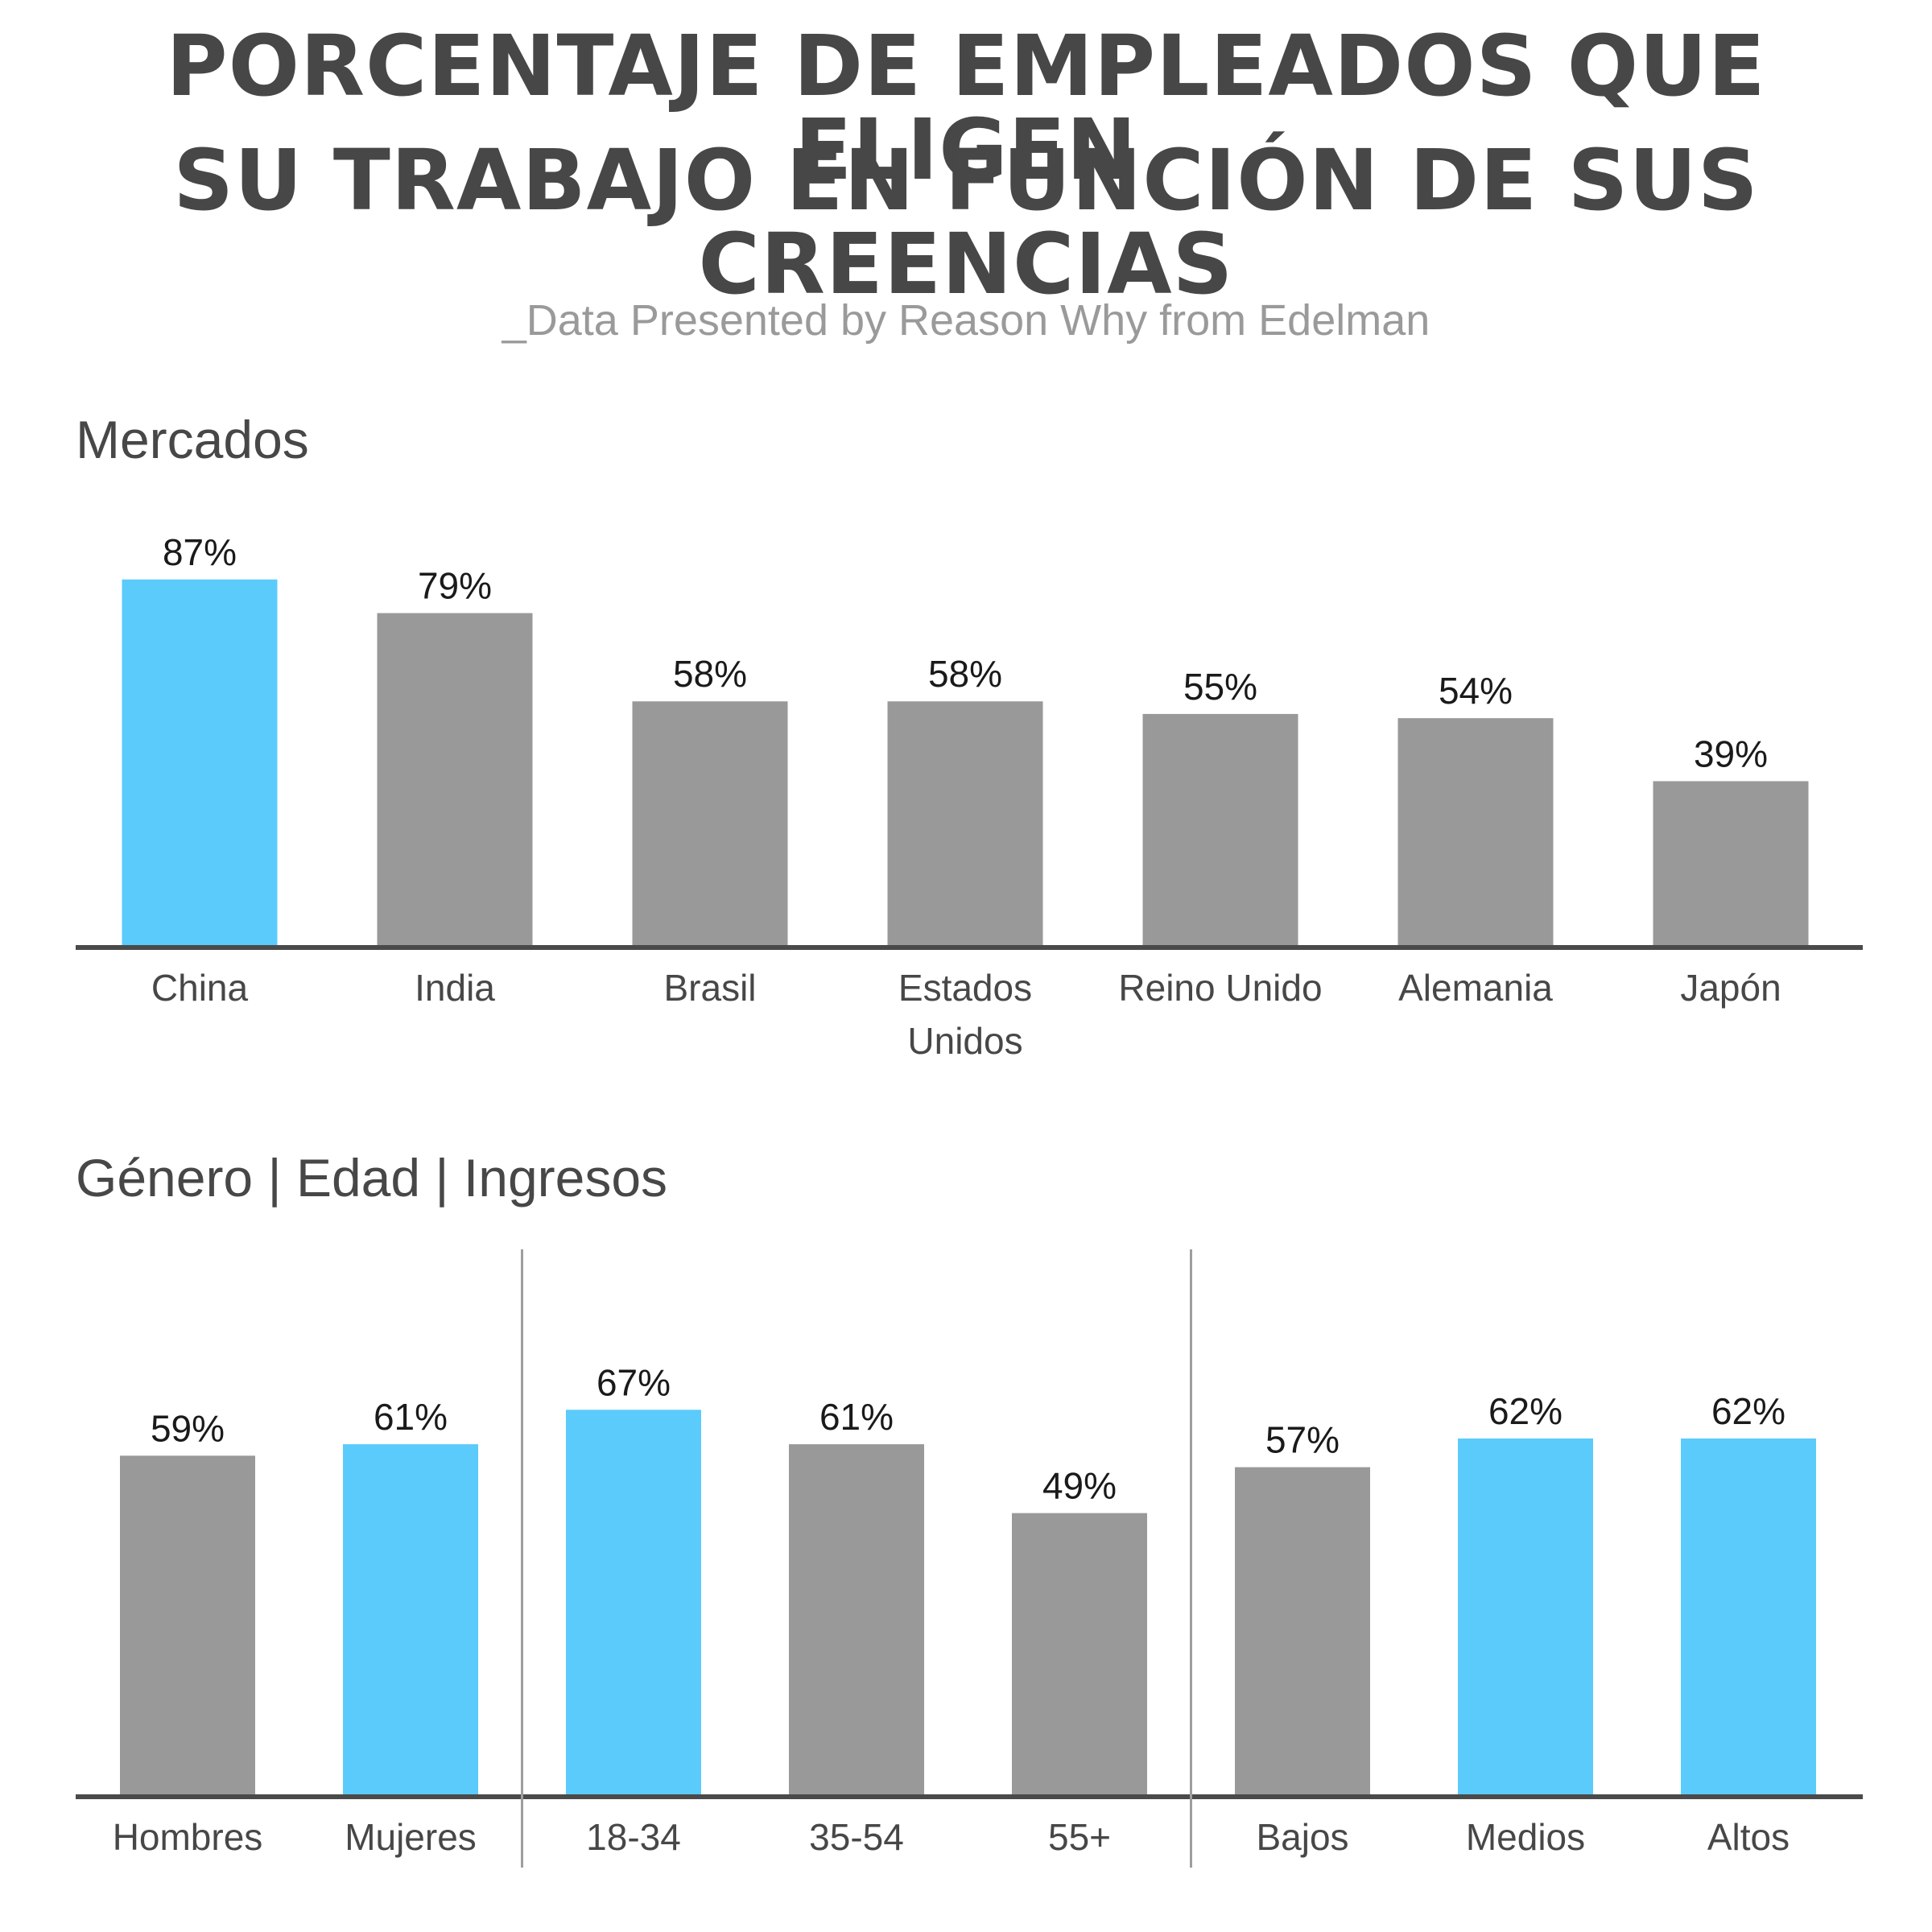  Describe the element at coordinates (192, 439) in the screenshot. I see `markets-section-title: Mercados` at that location.